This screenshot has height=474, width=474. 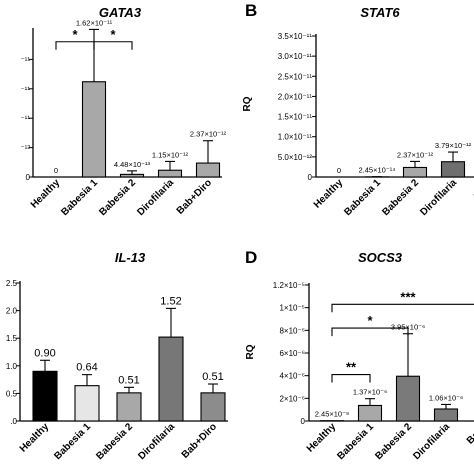 What do you see at coordinates (251, 10) in the screenshot?
I see `panel-b-label: B` at bounding box center [251, 10].